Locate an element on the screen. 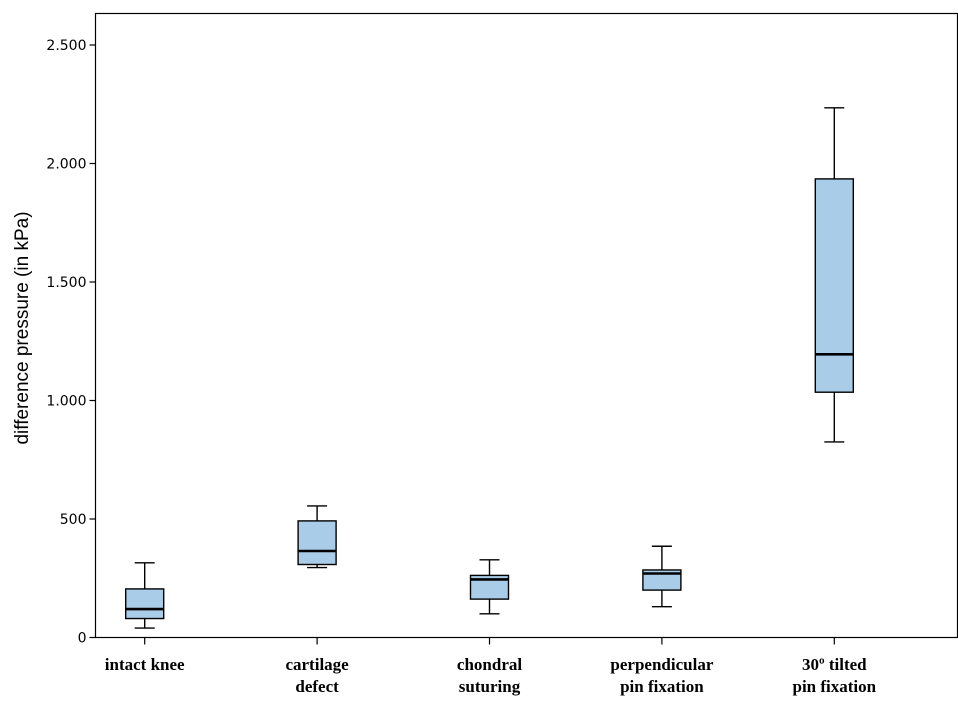 The image size is (958, 705). x-category-label-line: defect is located at coordinates (317, 686).